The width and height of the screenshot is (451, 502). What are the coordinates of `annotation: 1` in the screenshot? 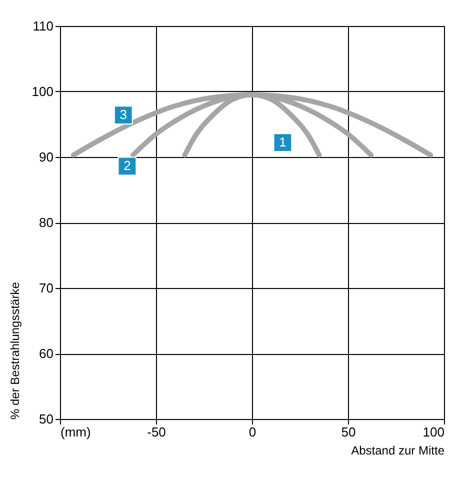 It's located at (282, 142).